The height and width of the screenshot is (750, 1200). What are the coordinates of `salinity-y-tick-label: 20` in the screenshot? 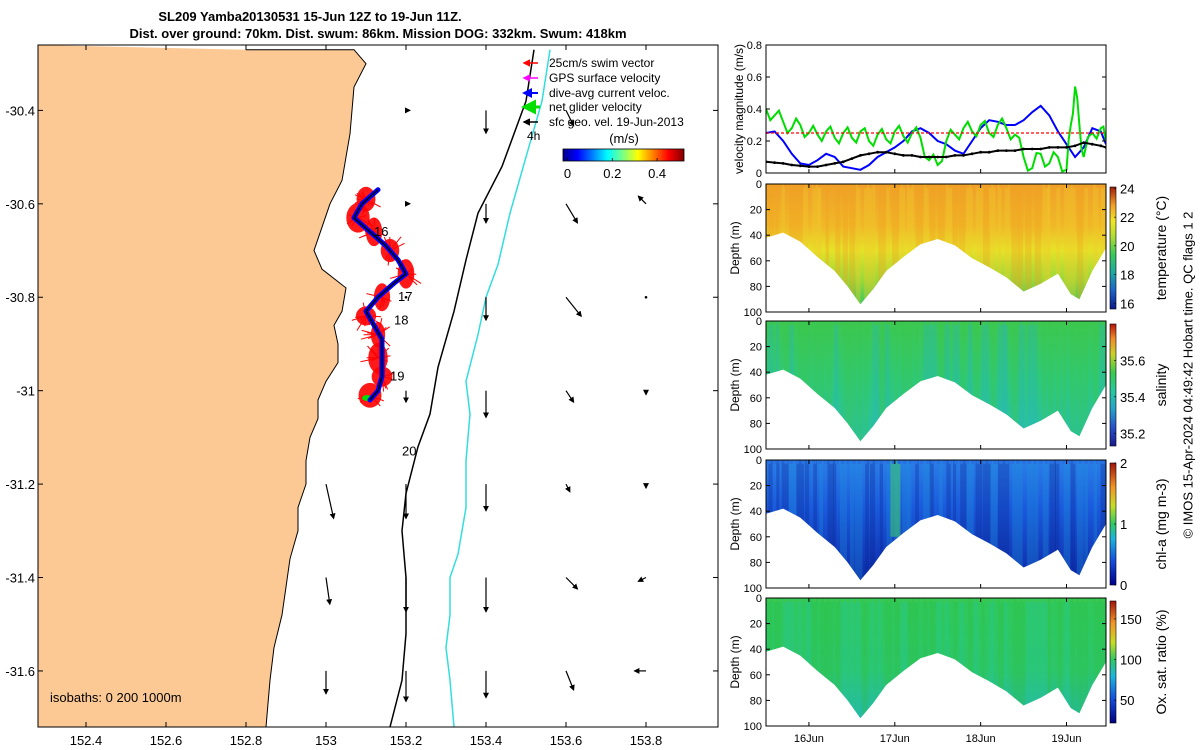 It's located at (756, 348).